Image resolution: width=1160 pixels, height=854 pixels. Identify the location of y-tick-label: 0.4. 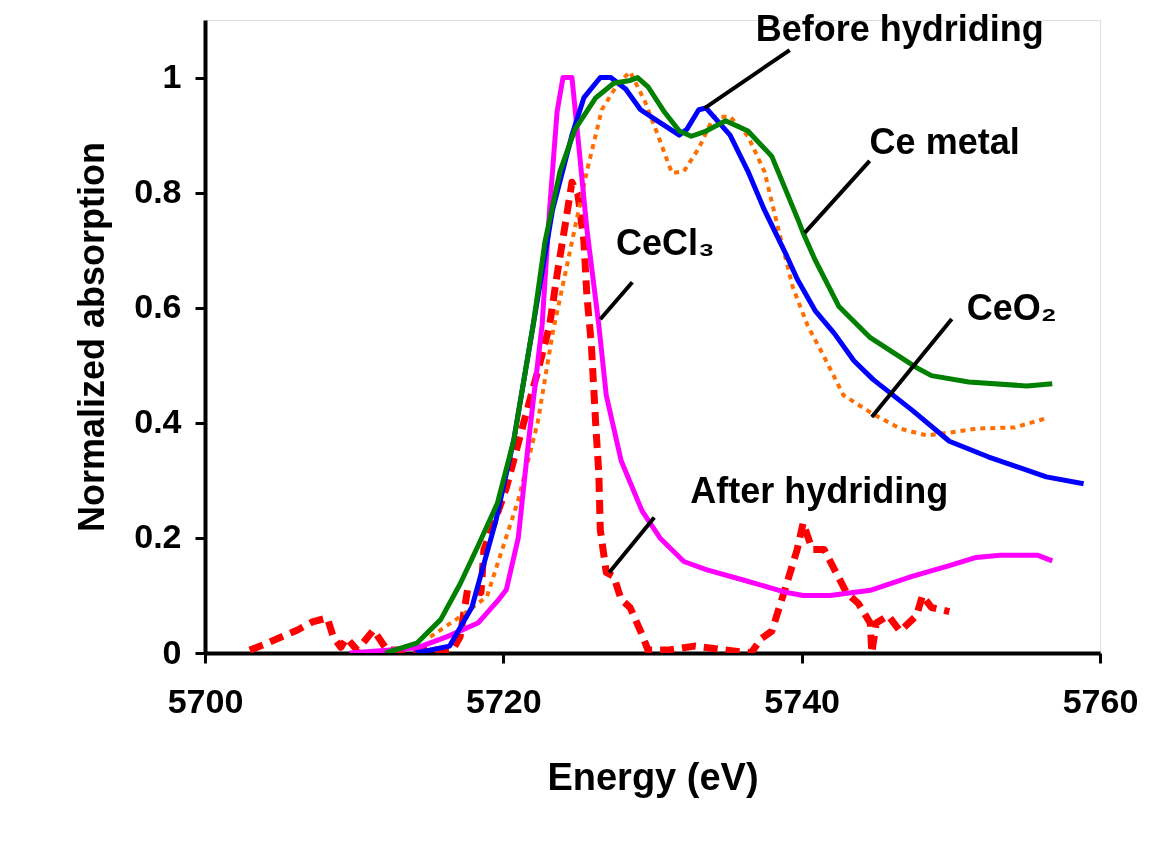
(158, 421).